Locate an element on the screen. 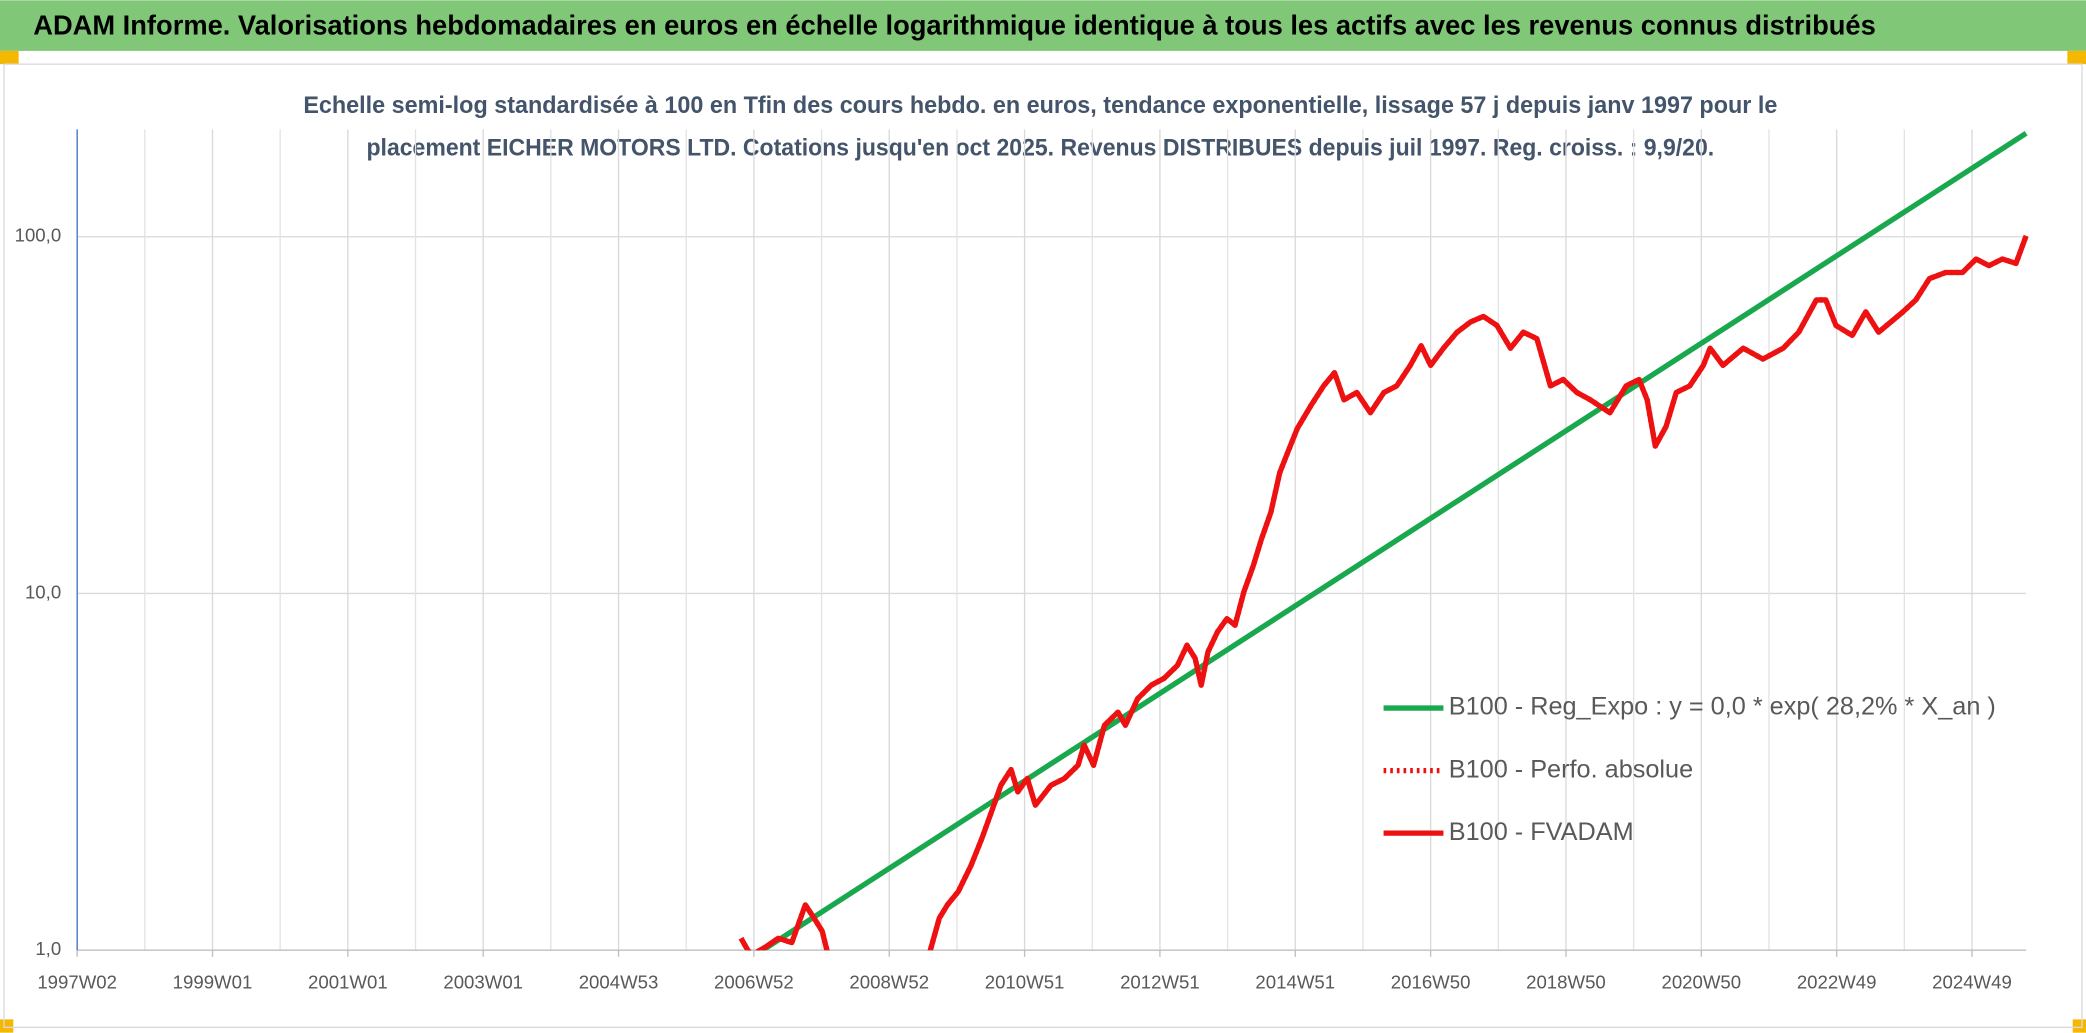  header-bar is located at coordinates (1043, 25).